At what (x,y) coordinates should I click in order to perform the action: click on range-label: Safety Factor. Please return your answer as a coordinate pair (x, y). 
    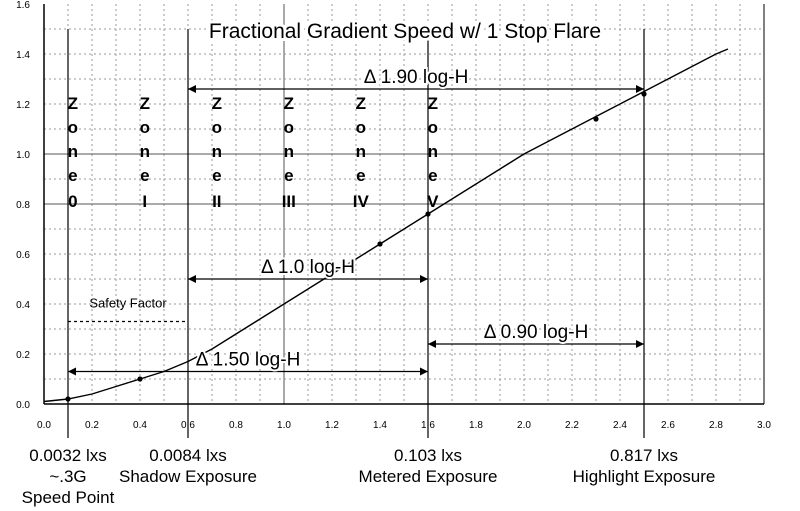
    Looking at the image, I should click on (128, 303).